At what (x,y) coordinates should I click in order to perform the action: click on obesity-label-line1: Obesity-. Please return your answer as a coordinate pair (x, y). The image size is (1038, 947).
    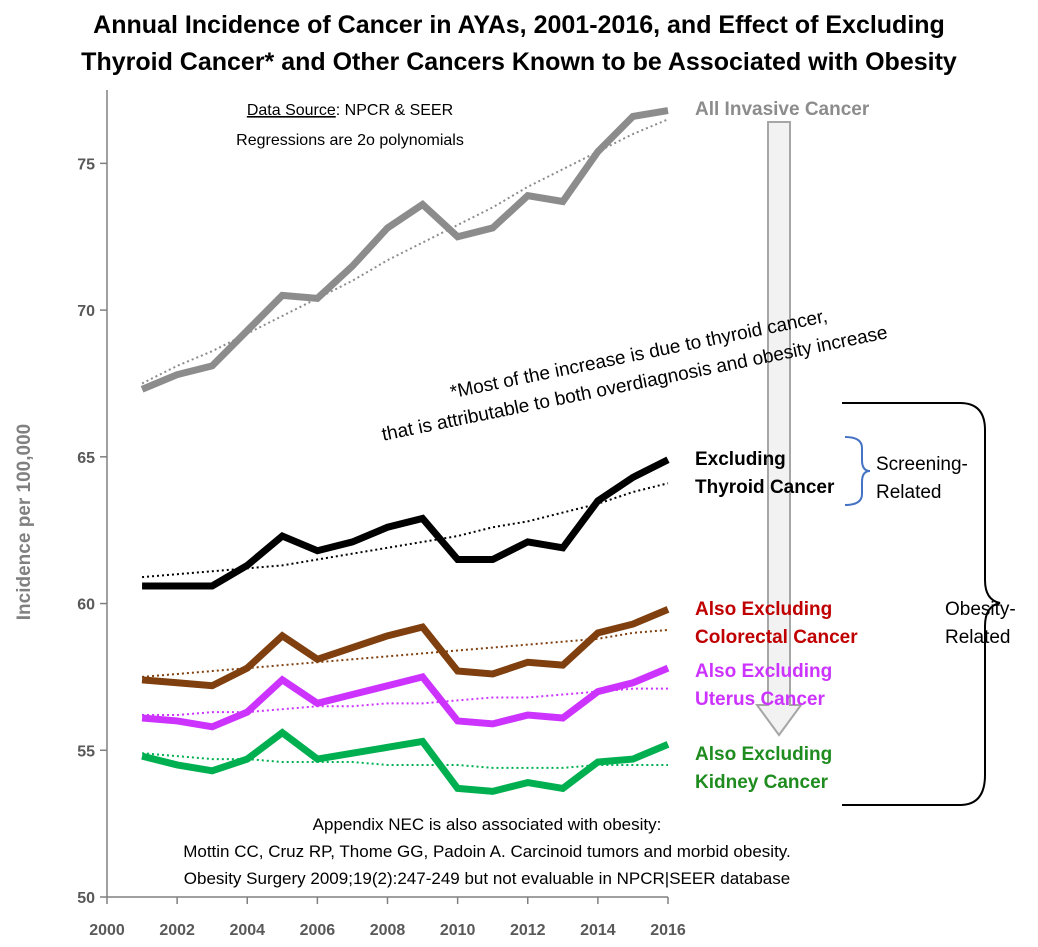
    Looking at the image, I should click on (980, 609).